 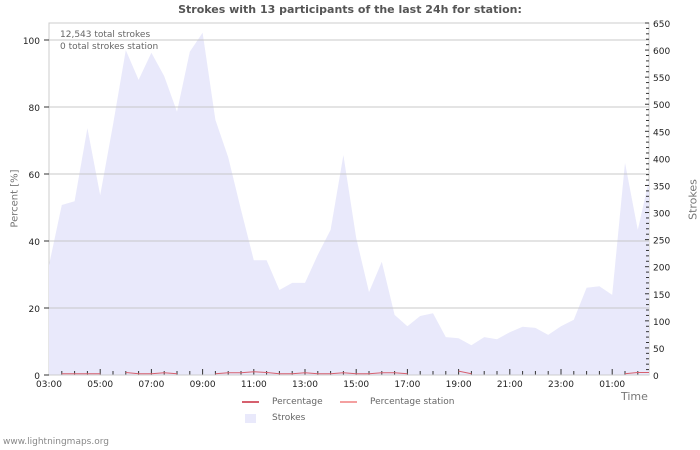 I want to click on legend-label-percentage: Percentage, so click(x=297, y=402).